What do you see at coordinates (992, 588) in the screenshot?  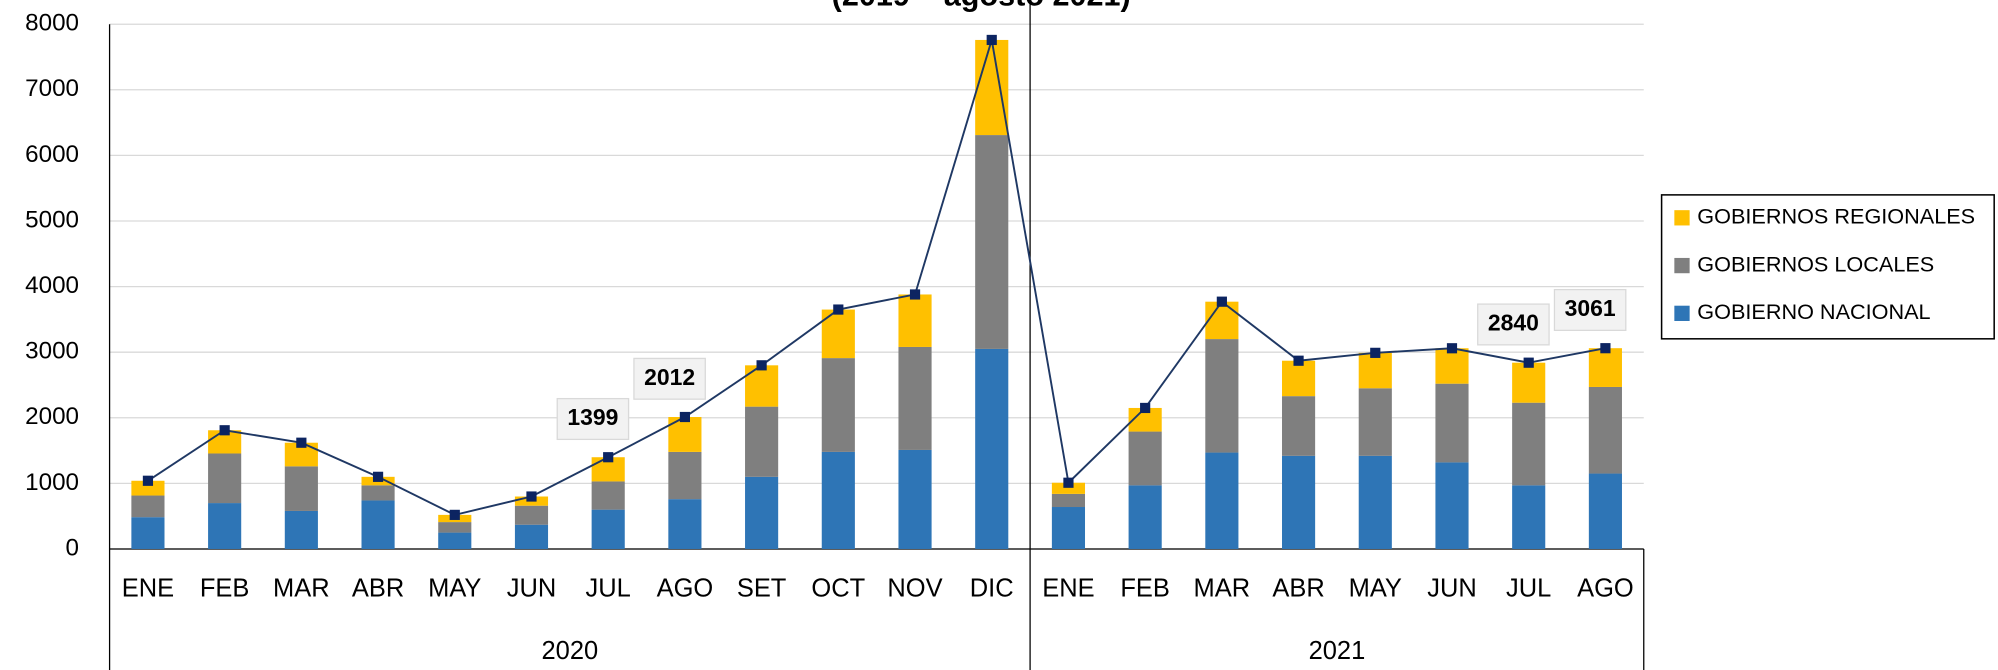 I see `x-tick-label: DIC` at bounding box center [992, 588].